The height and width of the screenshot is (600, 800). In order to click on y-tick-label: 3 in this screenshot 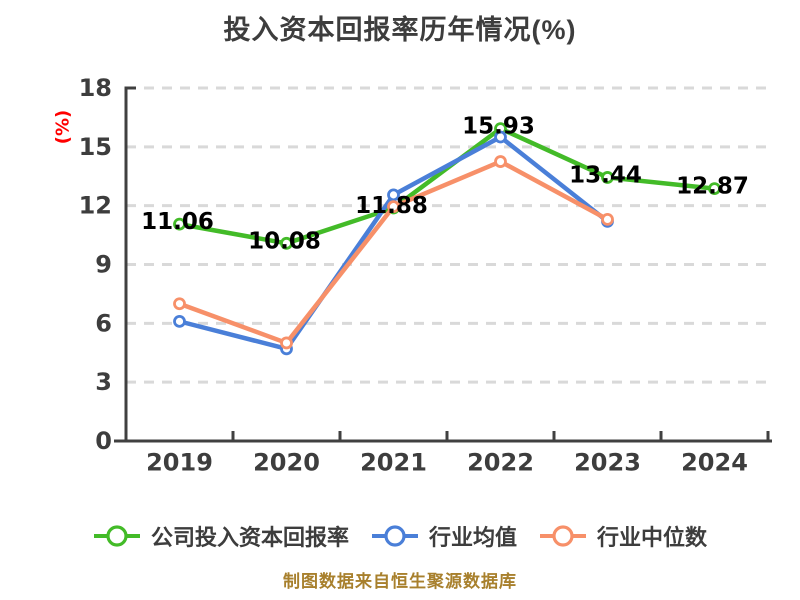, I will do `click(103, 382)`.